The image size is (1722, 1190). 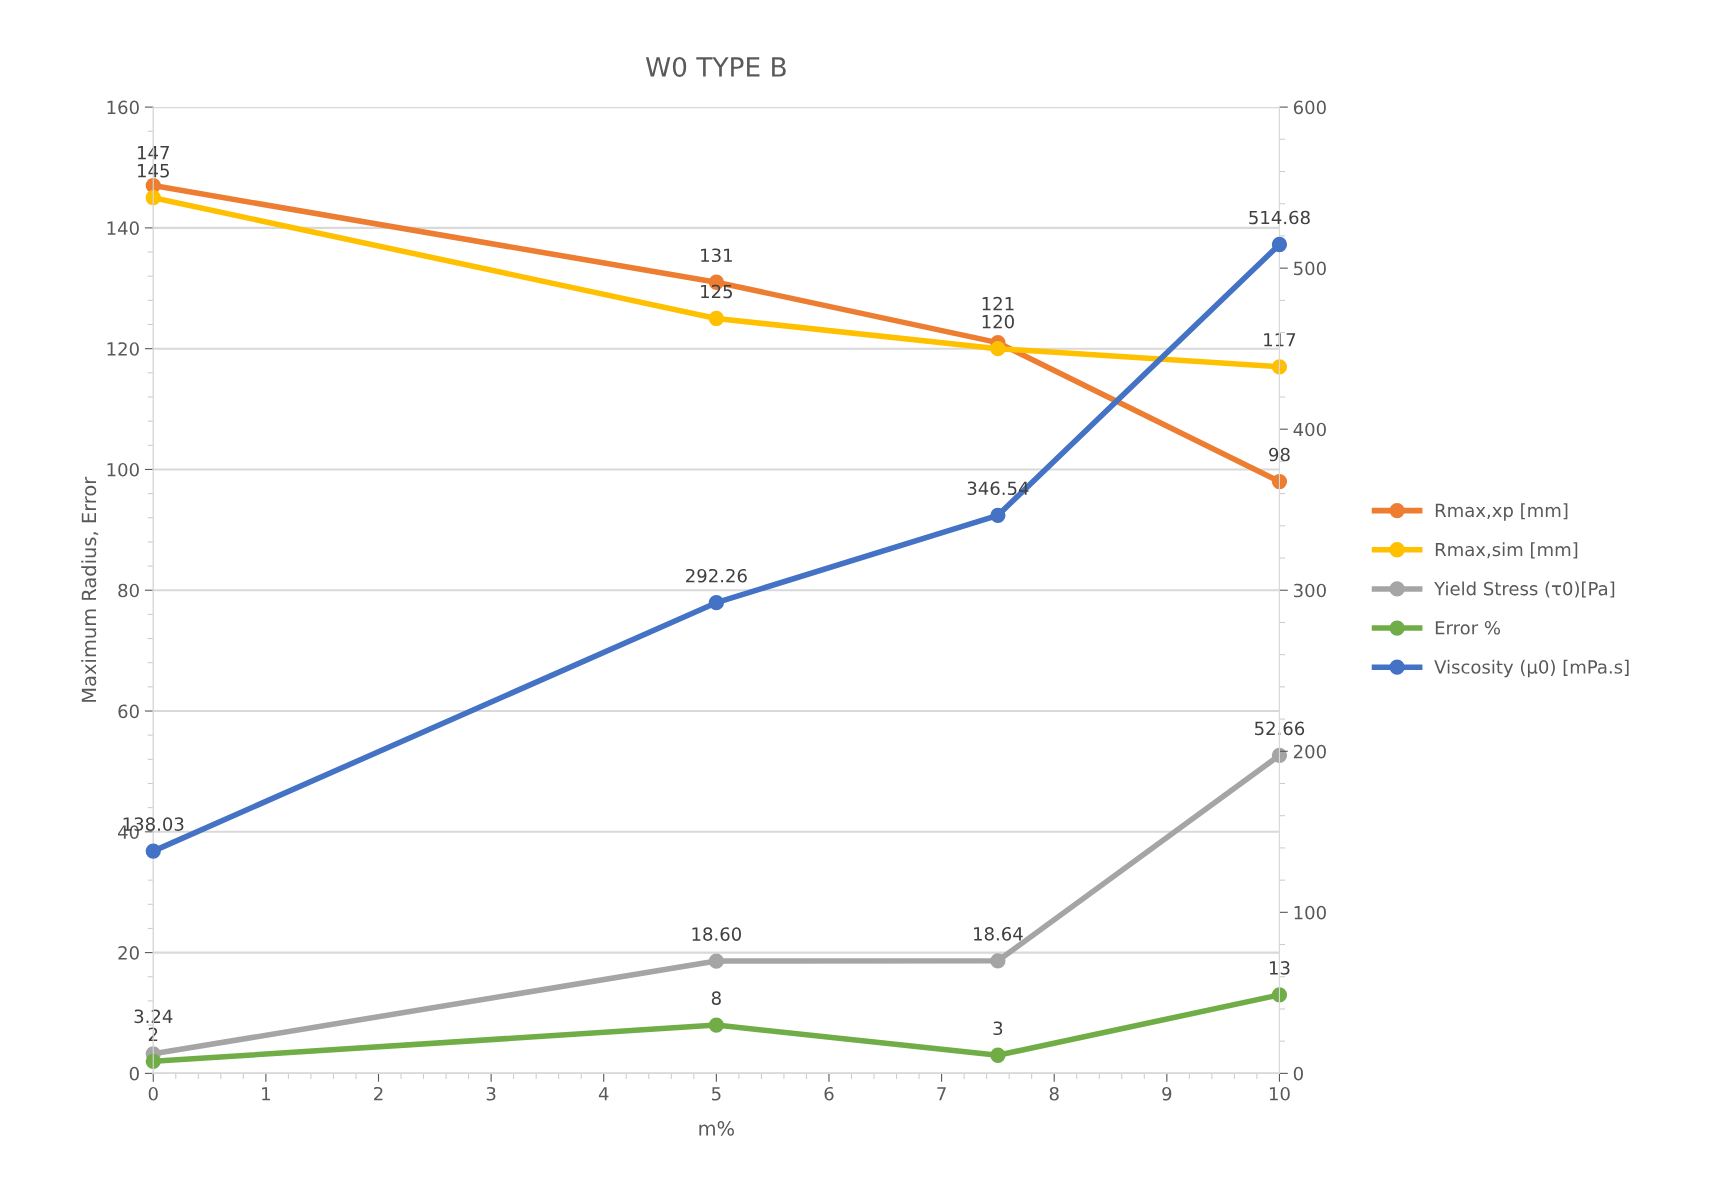 What do you see at coordinates (715, 66) in the screenshot?
I see `chart-title: W0 TYPE B` at bounding box center [715, 66].